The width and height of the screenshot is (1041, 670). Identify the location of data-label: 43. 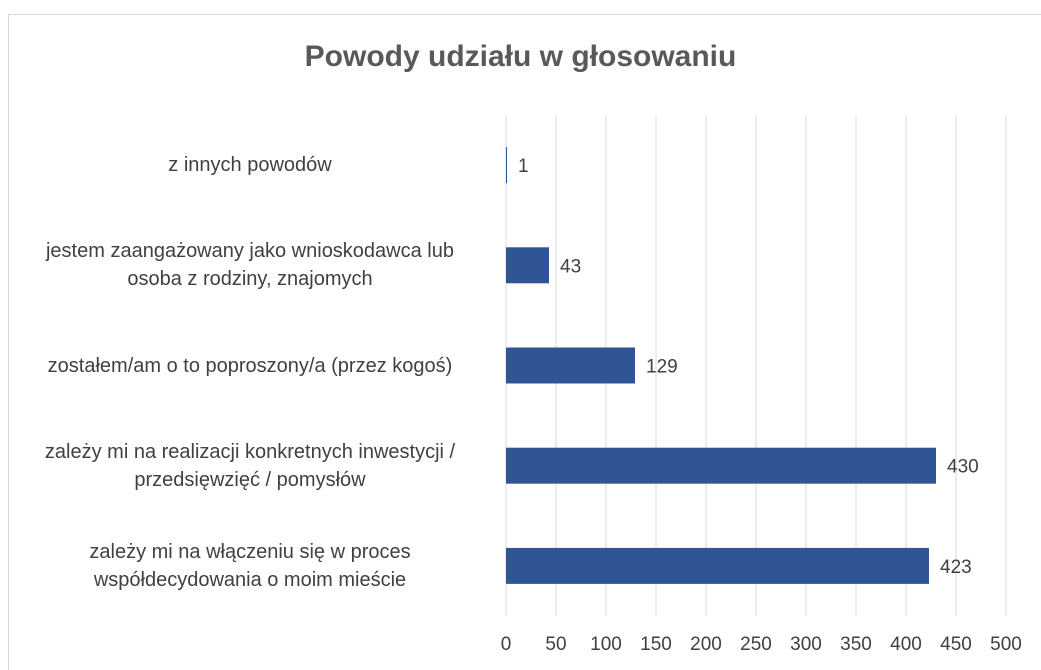
(570, 266).